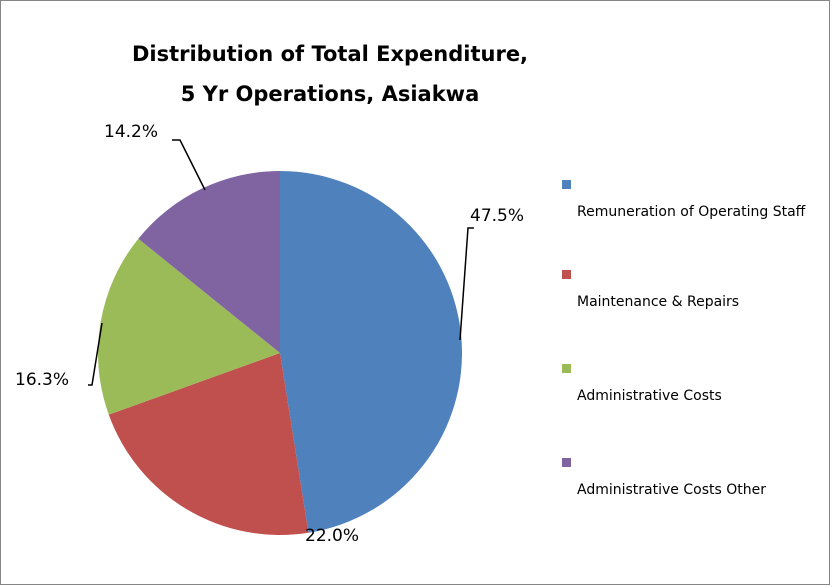 This screenshot has width=832, height=587. What do you see at coordinates (42, 380) in the screenshot?
I see `data-label: 16.3%` at bounding box center [42, 380].